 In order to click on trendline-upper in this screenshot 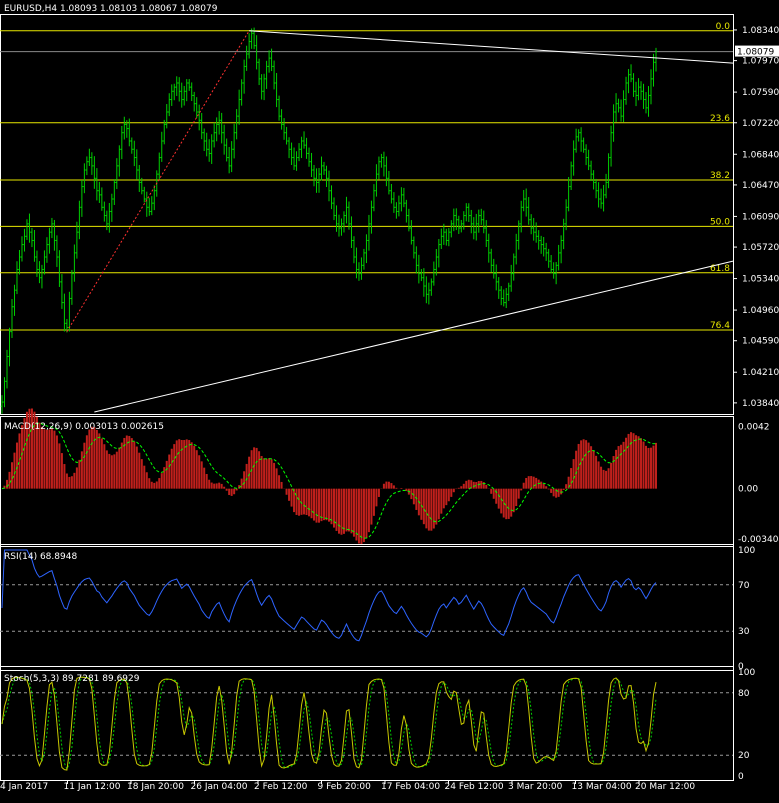, I will do `click(491, 47)`.